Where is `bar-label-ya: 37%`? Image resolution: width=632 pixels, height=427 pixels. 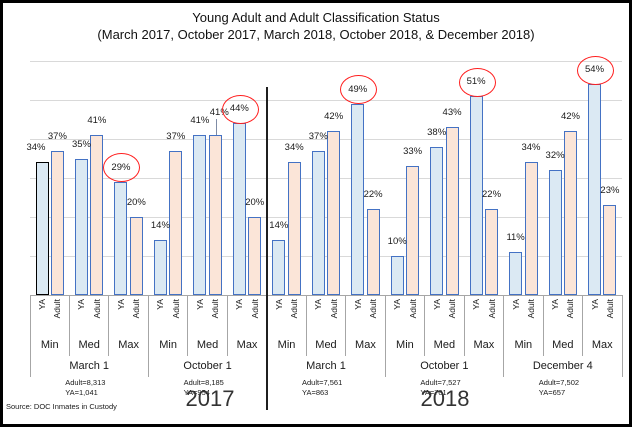 bar-label-ya: 37% is located at coordinates (318, 136).